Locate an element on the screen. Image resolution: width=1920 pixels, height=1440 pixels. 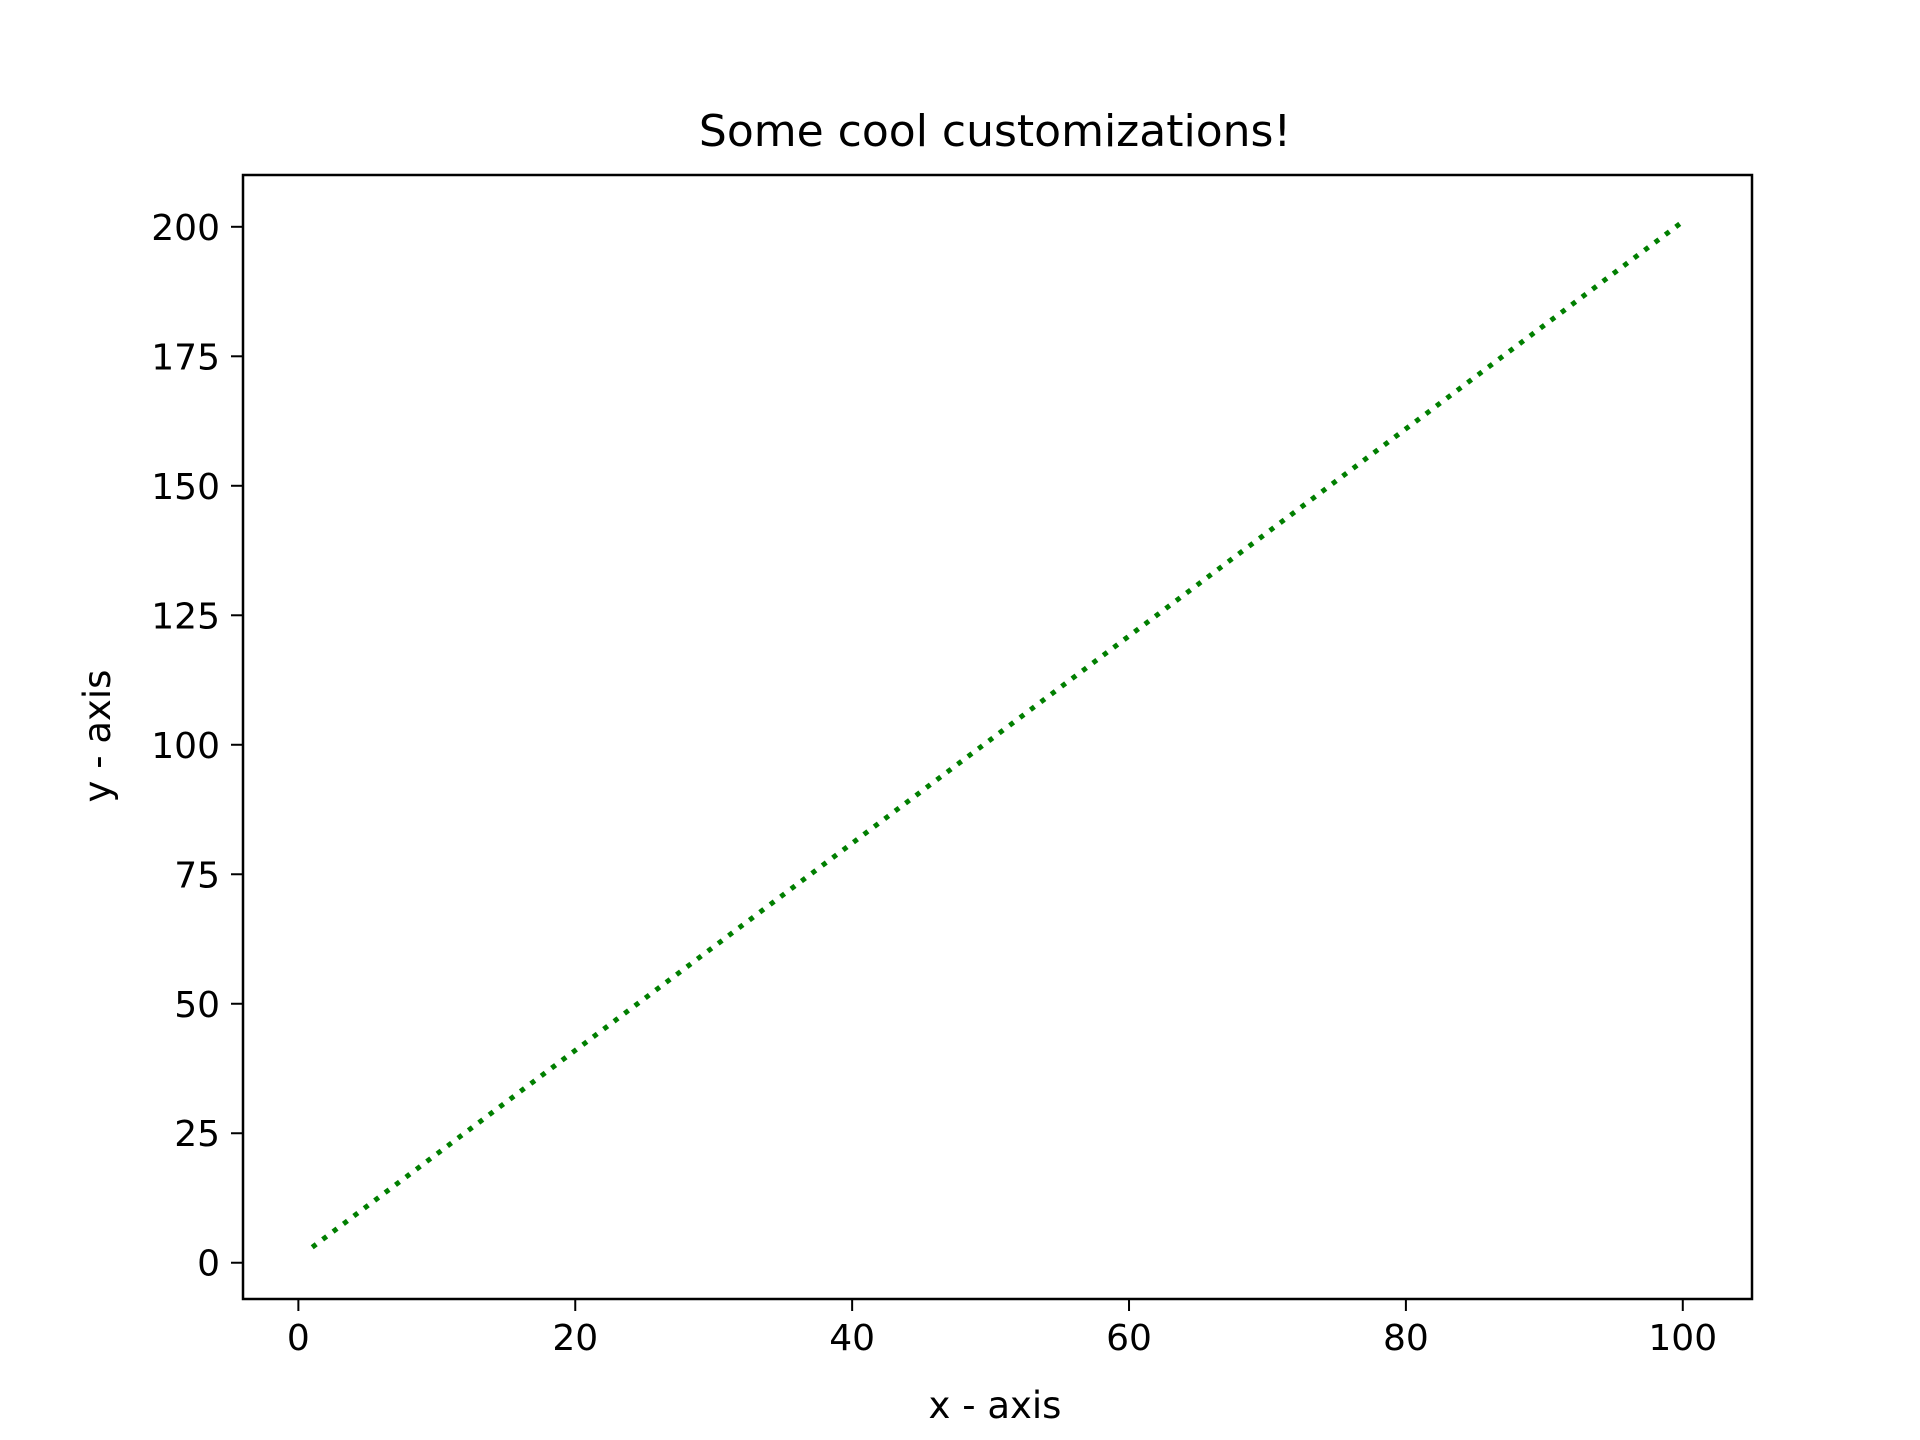
x-tick-label: 40 is located at coordinates (852, 1338).